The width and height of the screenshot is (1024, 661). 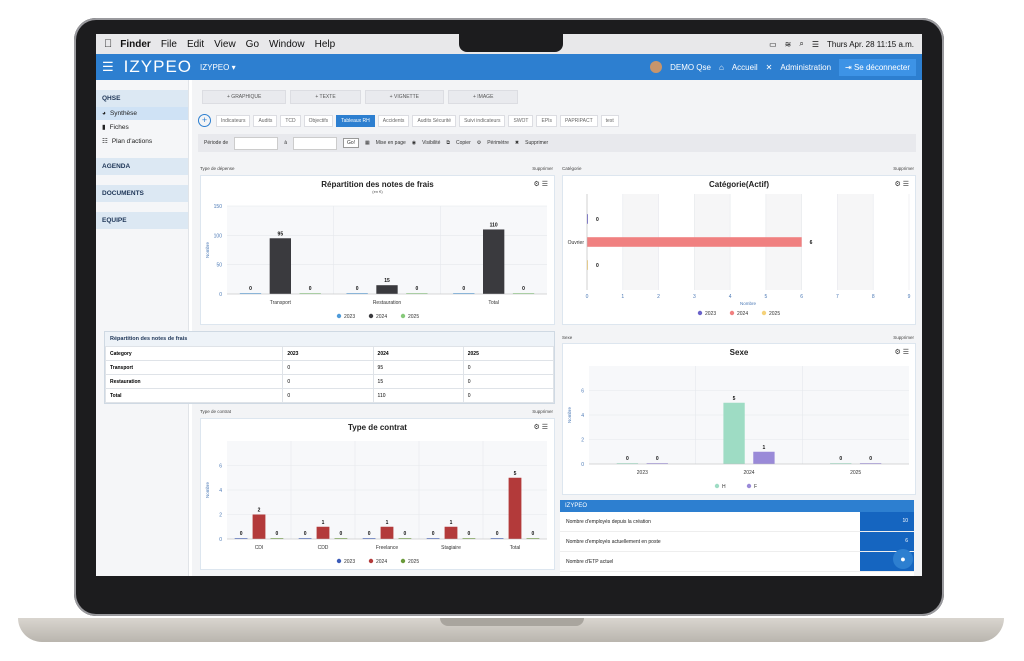 What do you see at coordinates (431, 143) in the screenshot?
I see `visibilite-button: Visibilité` at bounding box center [431, 143].